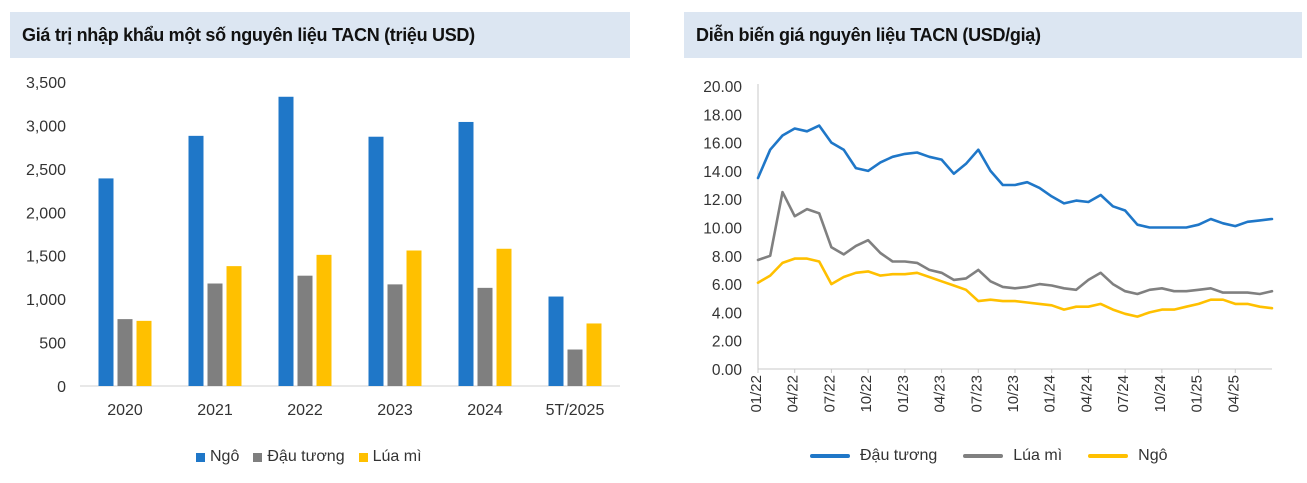  I want to click on x-tick-label: 07/22, so click(829, 394).